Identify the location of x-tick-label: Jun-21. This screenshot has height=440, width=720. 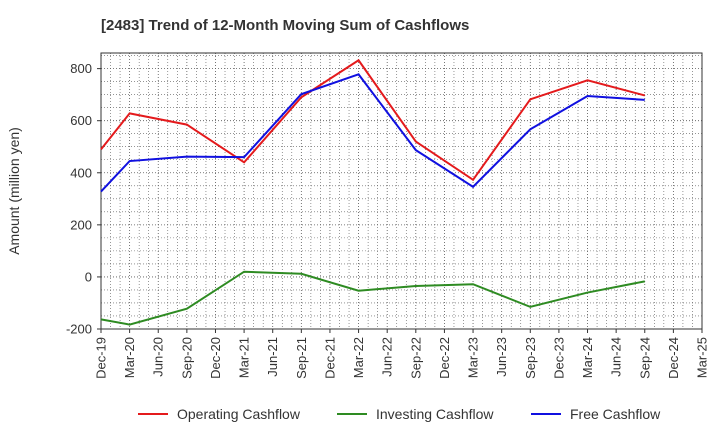
(272, 357).